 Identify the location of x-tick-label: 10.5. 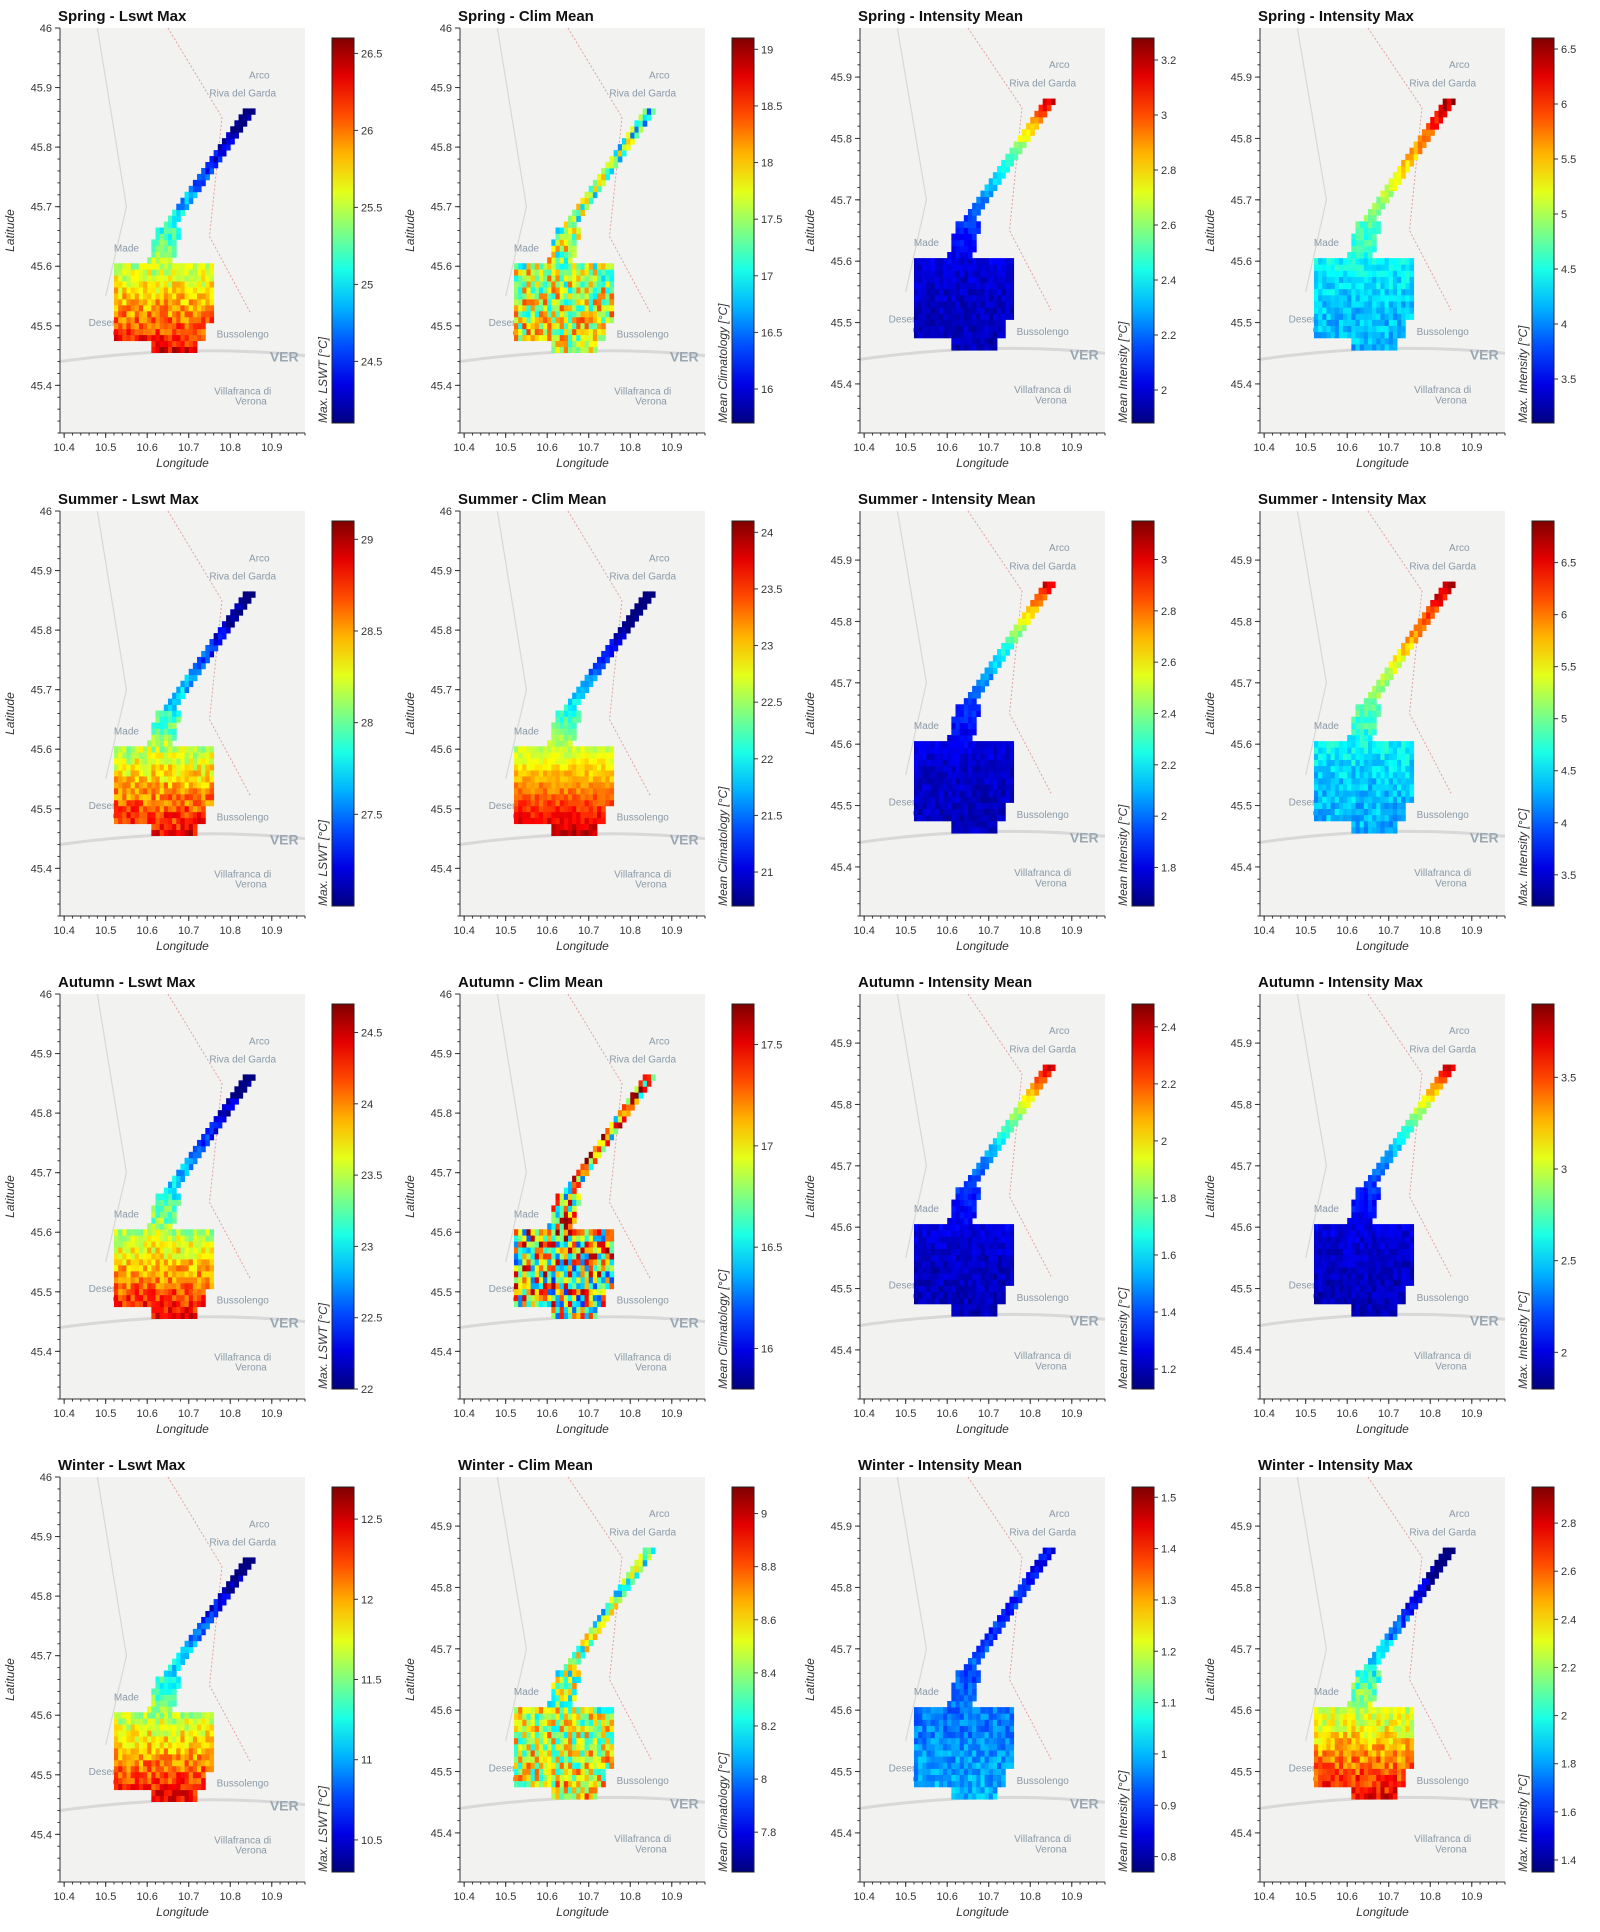
(905, 448).